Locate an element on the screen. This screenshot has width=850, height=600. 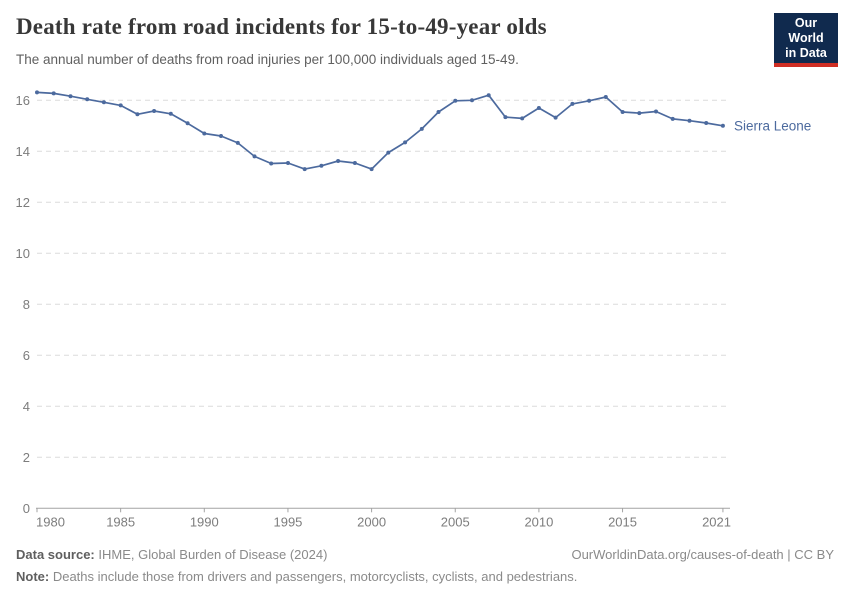
owid-logo-box: Our World in Data is located at coordinates (806, 38).